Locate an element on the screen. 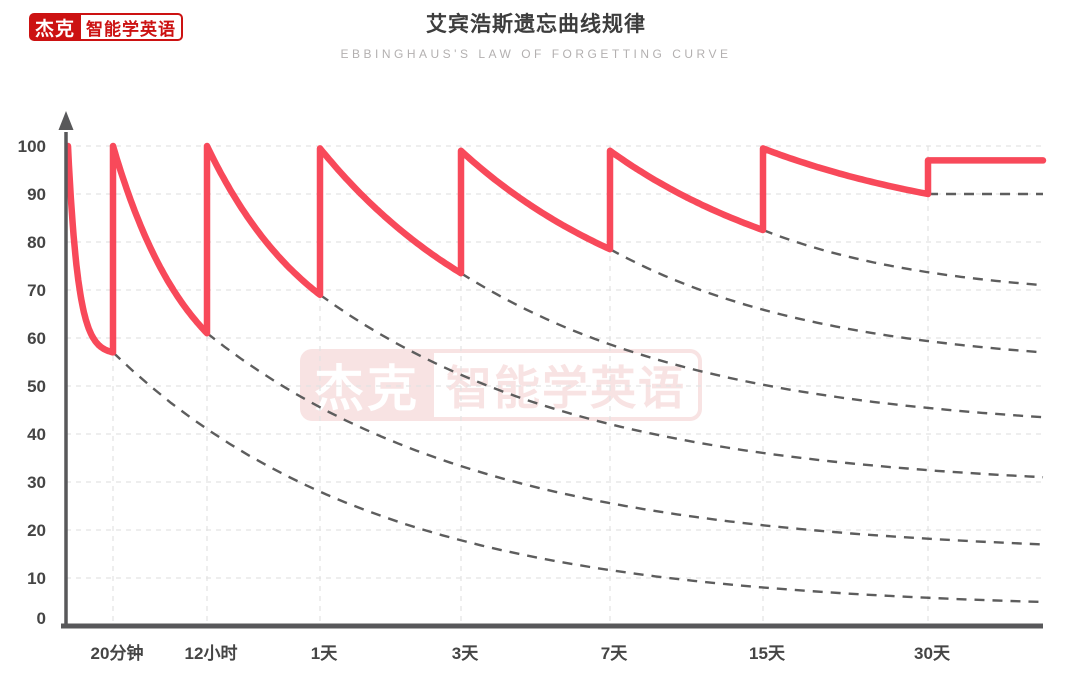 The height and width of the screenshot is (673, 1072). brand-logo: 杰克 智能学英语 is located at coordinates (106, 27).